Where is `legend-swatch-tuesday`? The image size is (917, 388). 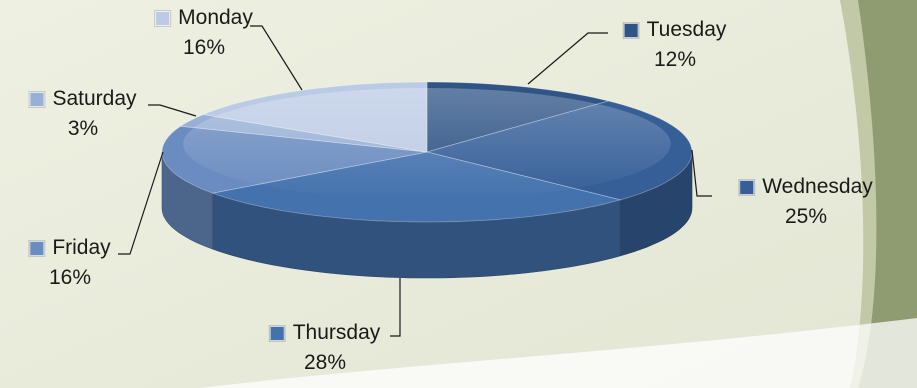 legend-swatch-tuesday is located at coordinates (631, 30).